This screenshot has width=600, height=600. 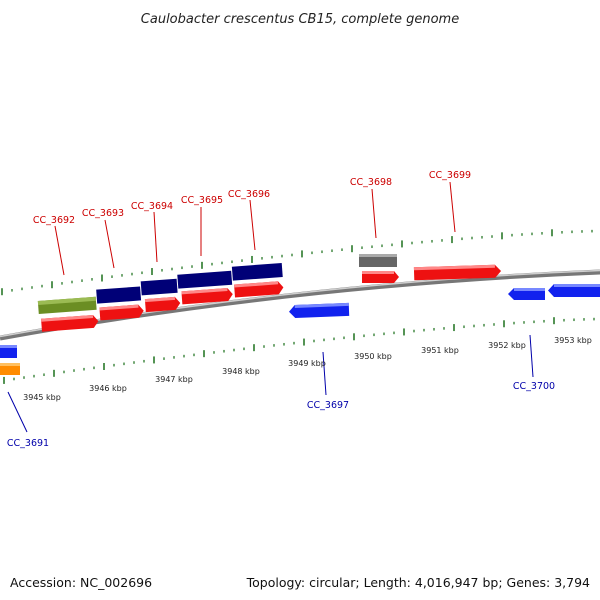 I want to click on accession-text: Accession: NC_002696, so click(x=81, y=582).